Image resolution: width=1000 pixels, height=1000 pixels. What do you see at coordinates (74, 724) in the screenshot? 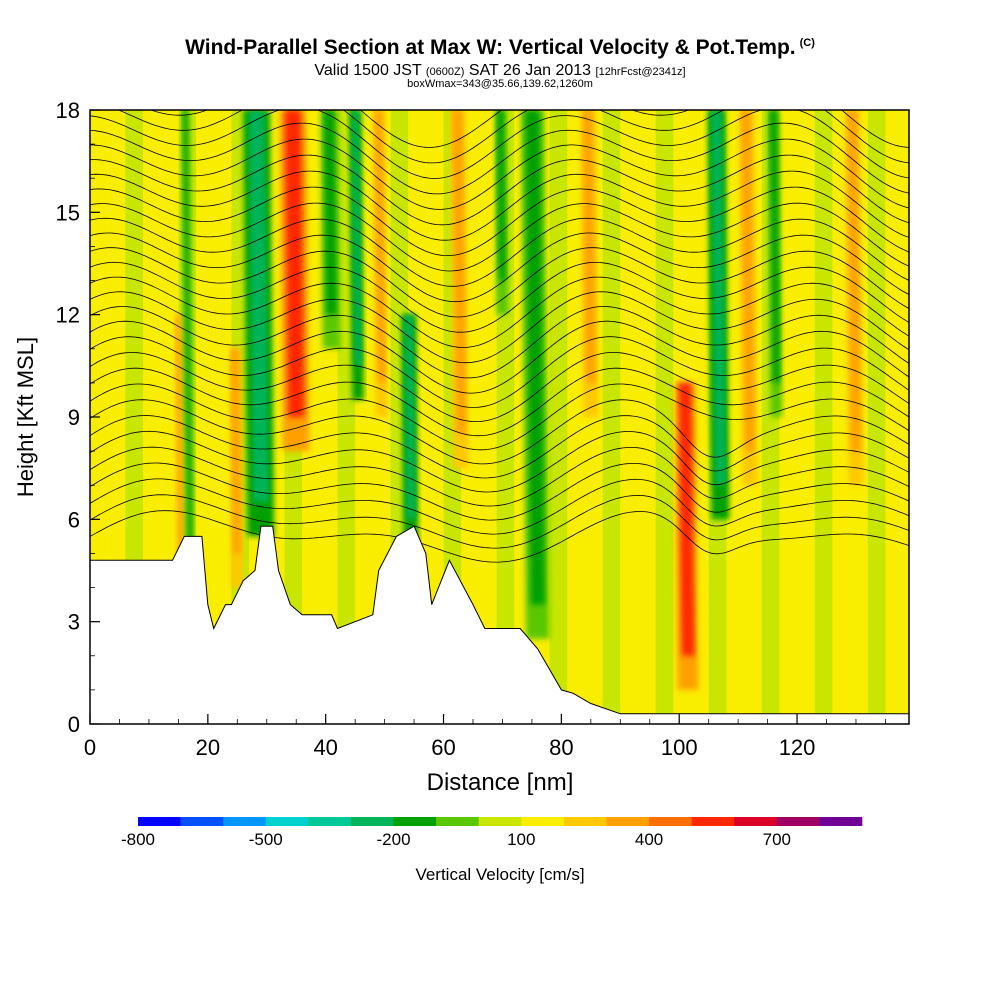
I see `y-tick-label: 0` at bounding box center [74, 724].